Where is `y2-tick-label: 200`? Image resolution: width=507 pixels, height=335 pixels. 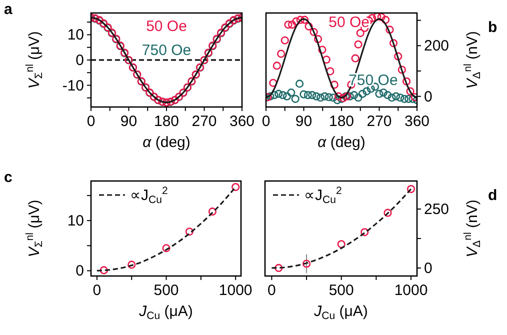
y2-tick-label: 200 is located at coordinates (437, 46).